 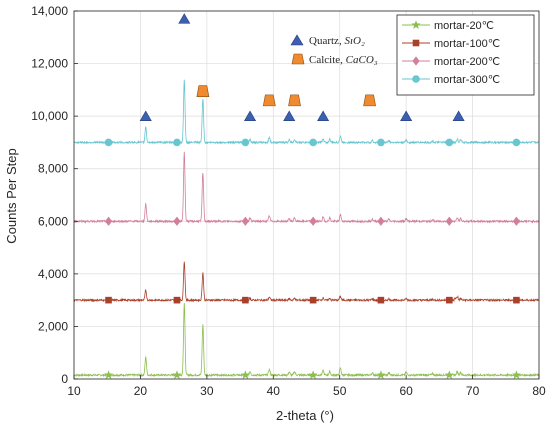 I want to click on y-tick-label: 14,000, so click(x=49, y=11).